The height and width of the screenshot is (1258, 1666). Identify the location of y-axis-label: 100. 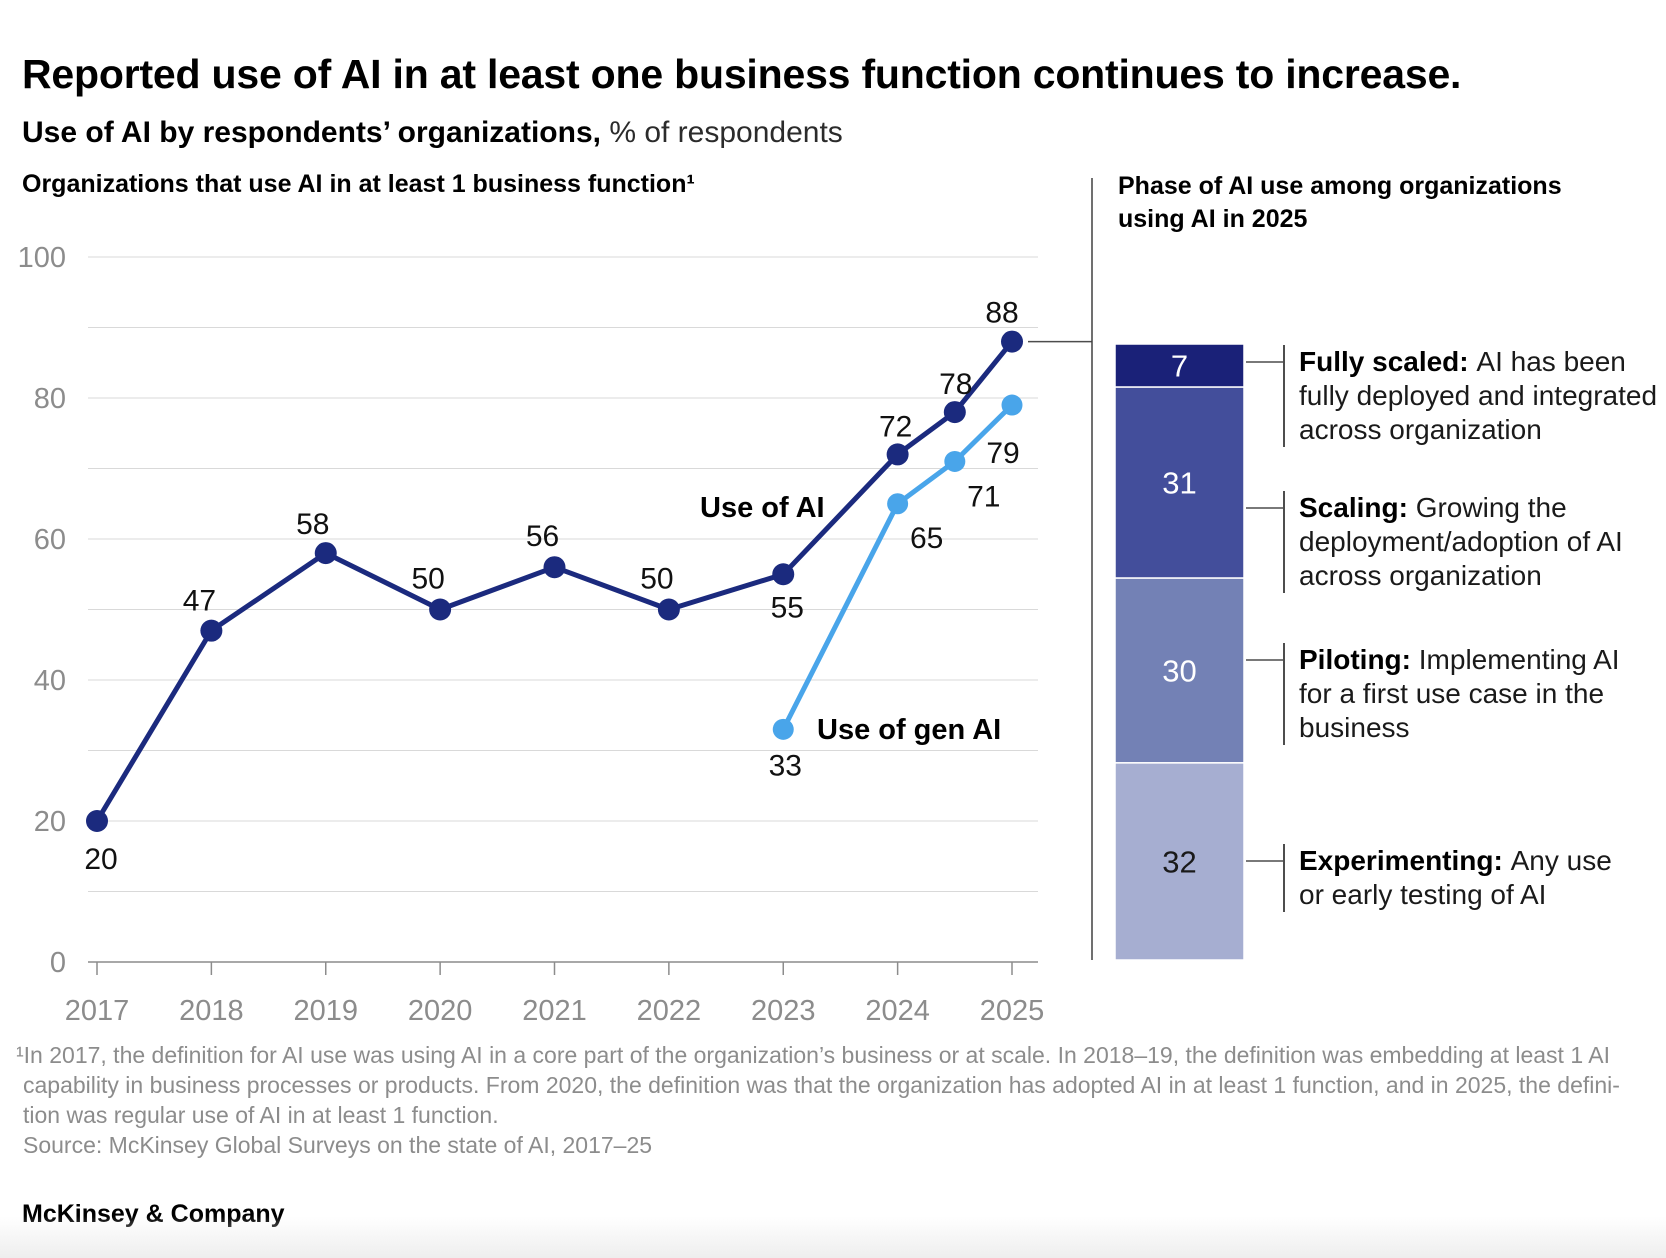
(42, 258).